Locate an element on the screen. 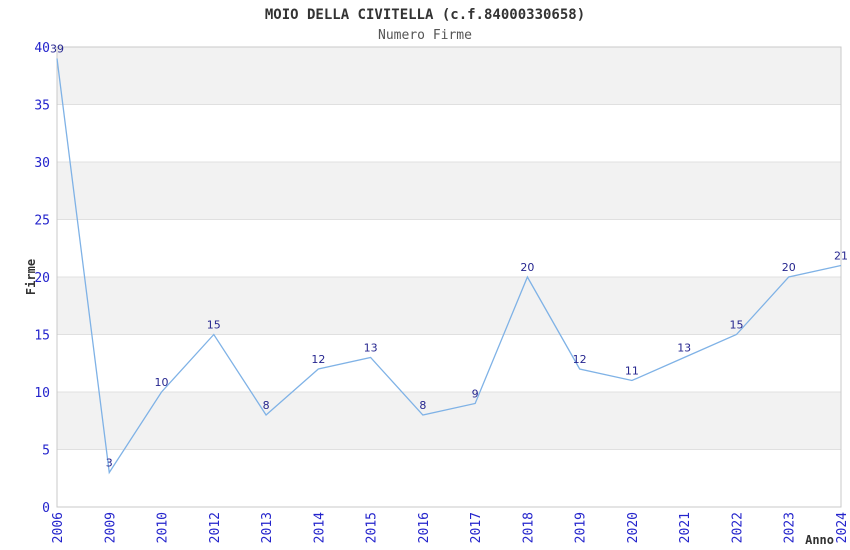 This screenshot has height=550, width=850. data-point-label: 9 is located at coordinates (475, 394).